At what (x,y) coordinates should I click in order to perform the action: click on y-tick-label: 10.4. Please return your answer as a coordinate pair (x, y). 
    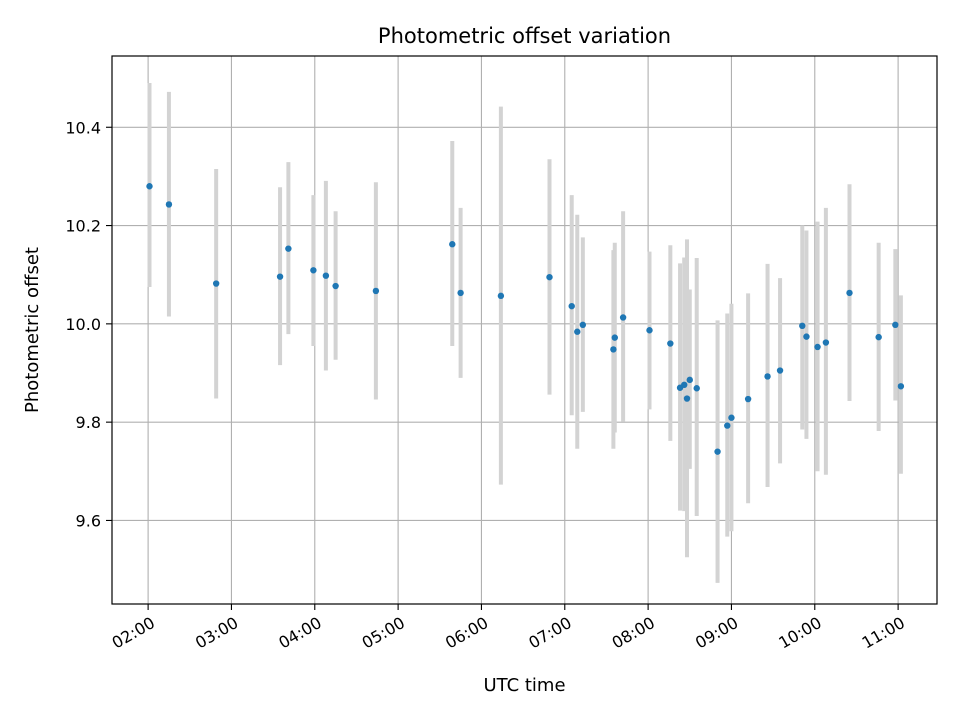
    Looking at the image, I should click on (83, 127).